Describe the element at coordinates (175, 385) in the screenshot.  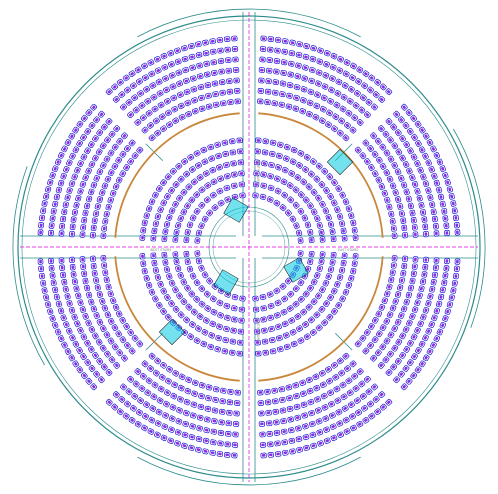
I see `outer-block-4-row1-seat9` at that location.